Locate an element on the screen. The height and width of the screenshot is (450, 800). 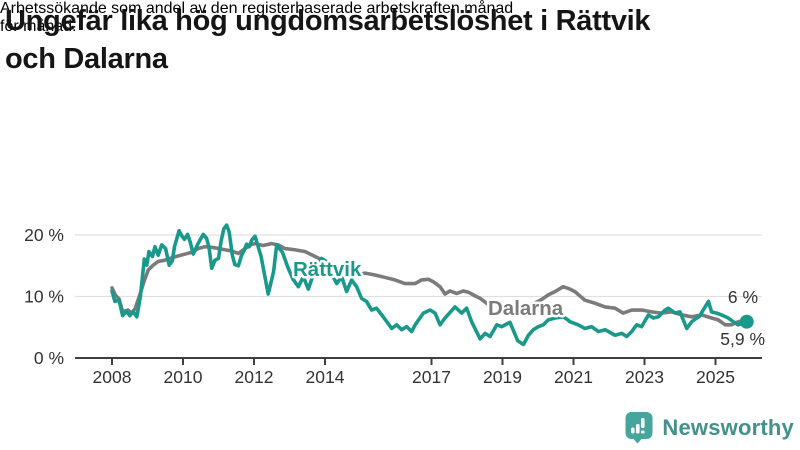
x-tick-label: 2008 is located at coordinates (112, 377).